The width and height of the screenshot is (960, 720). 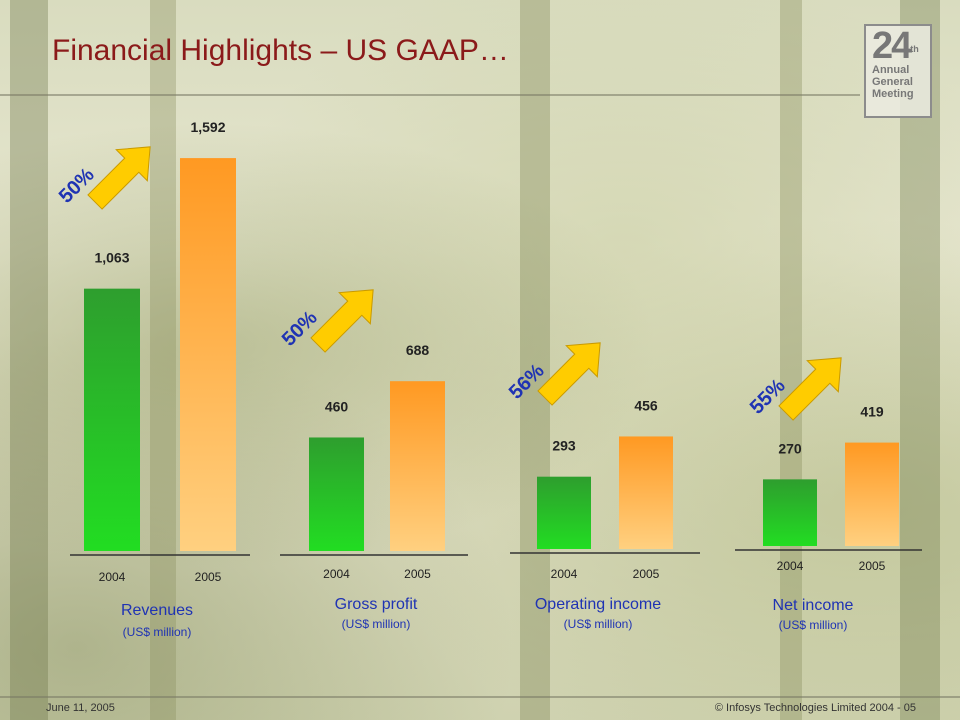 I want to click on agm-logo: 24th Annual General Meeting, so click(x=898, y=71).